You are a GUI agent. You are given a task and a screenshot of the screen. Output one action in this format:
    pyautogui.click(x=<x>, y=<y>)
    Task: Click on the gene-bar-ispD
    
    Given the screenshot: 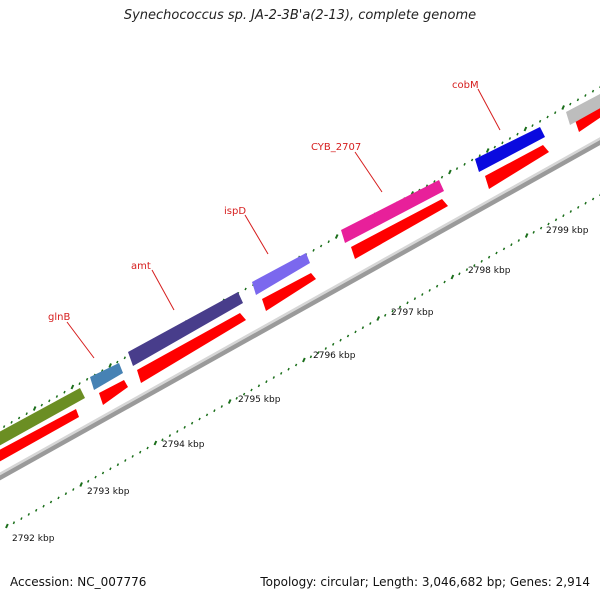 What is the action you would take?
    pyautogui.click(x=281, y=274)
    